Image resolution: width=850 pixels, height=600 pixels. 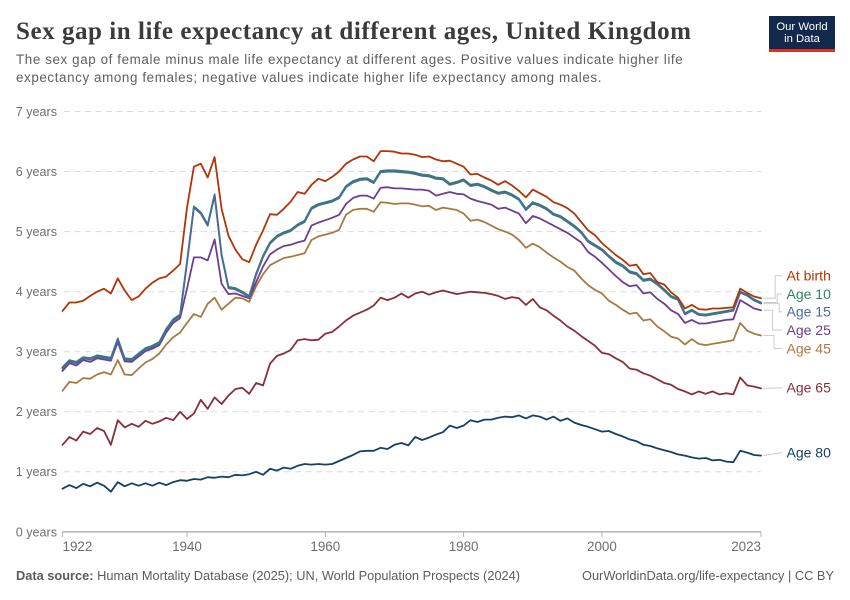 What do you see at coordinates (36, 172) in the screenshot?
I see `svg-text: 6 years` at bounding box center [36, 172].